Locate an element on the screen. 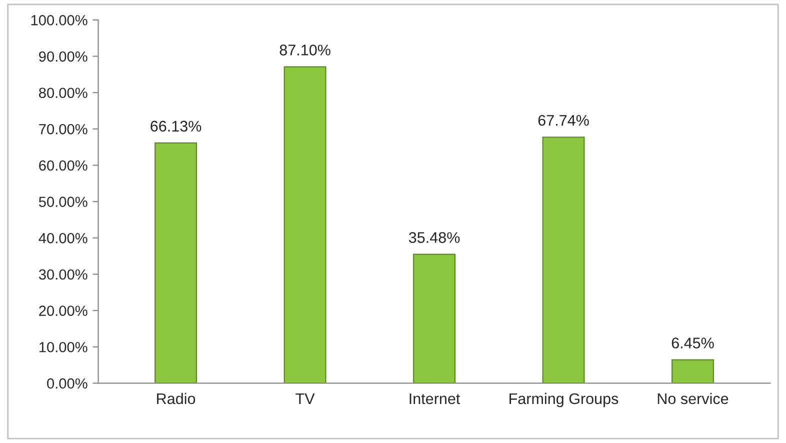 This screenshot has width=786, height=443. y-tick-label: 0.00% is located at coordinates (67, 383).